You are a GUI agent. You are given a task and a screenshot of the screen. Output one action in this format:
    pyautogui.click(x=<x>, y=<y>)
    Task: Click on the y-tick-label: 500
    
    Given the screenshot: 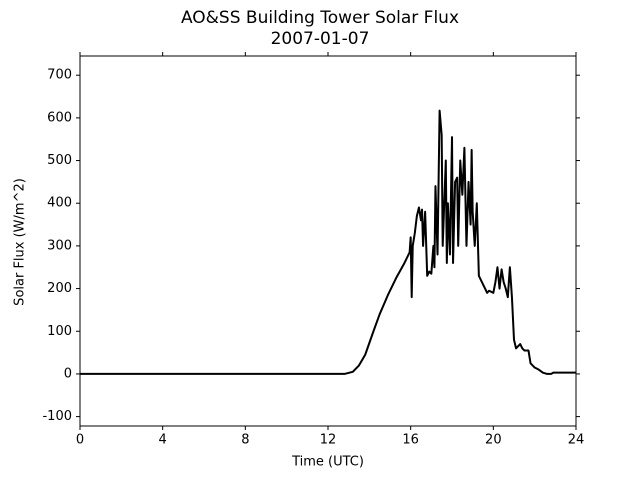 What is the action you would take?
    pyautogui.click(x=59, y=160)
    